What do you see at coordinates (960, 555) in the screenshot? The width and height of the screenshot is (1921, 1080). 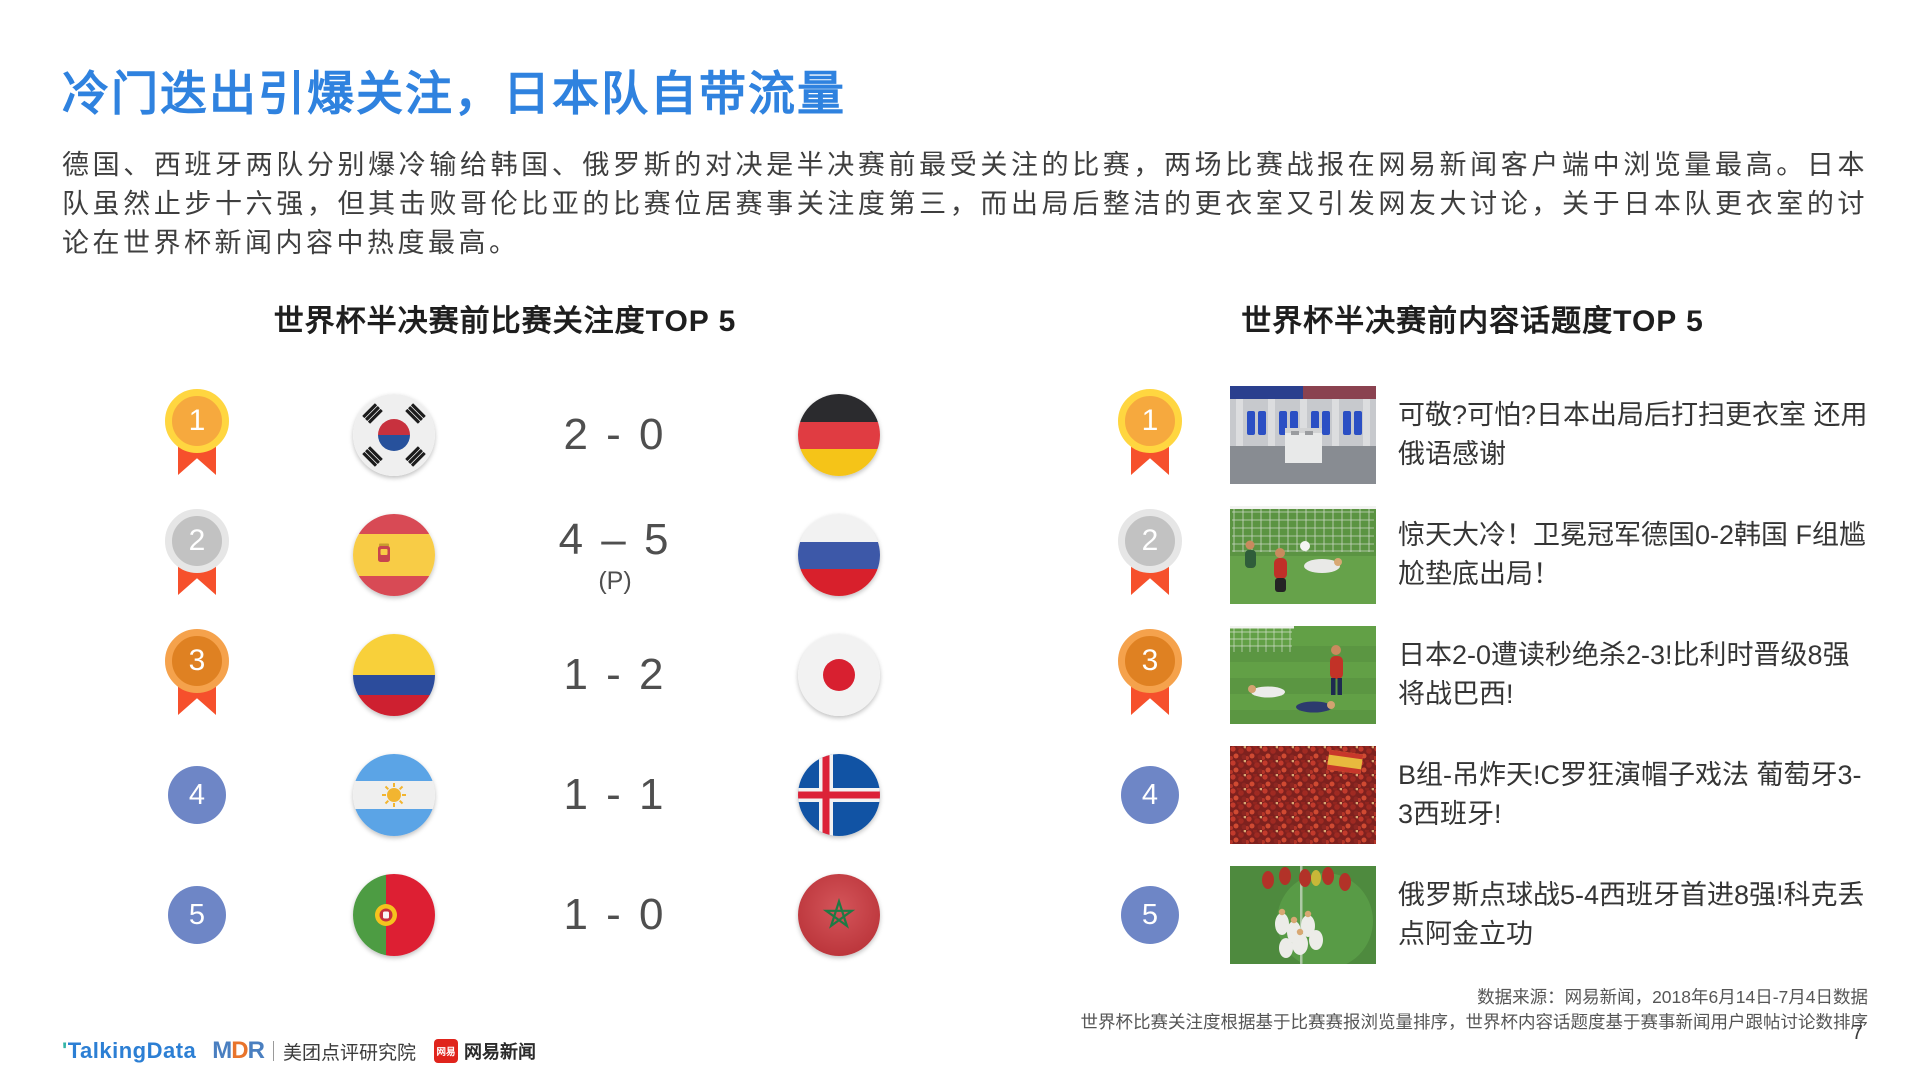 I see `ranking-row-2: 2 4 – 5 (P) 2` at bounding box center [960, 555].